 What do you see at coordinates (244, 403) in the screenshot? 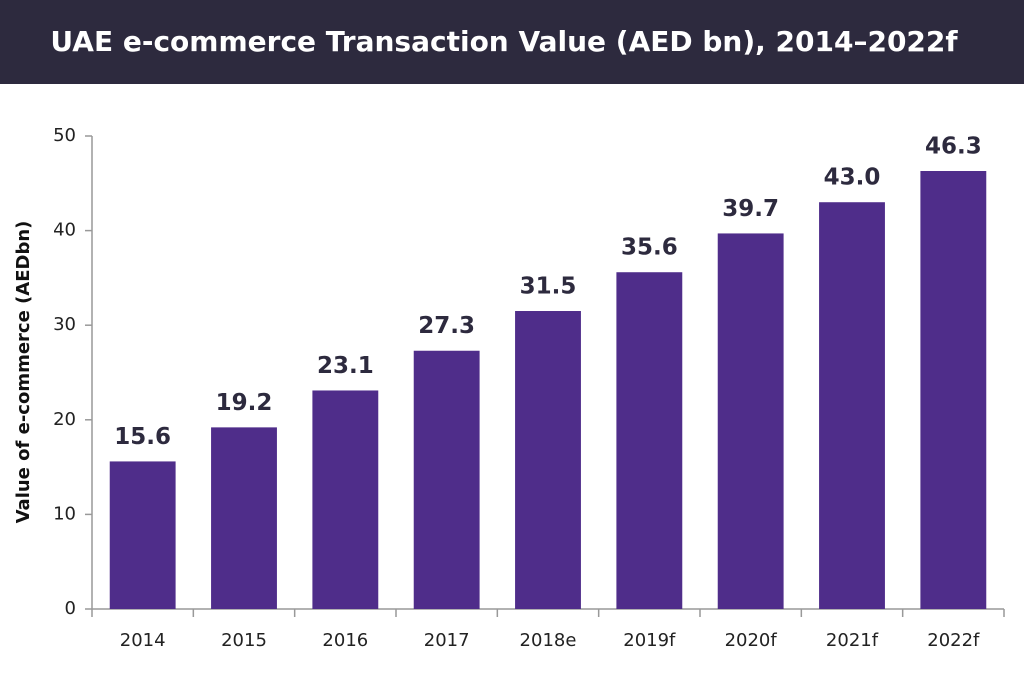
I see `value-label: 19.2` at bounding box center [244, 403].